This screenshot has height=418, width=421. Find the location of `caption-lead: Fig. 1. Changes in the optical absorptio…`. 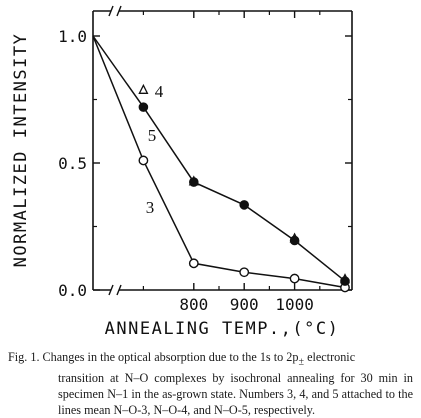

caption-lead: Fig. 1. Changes in the optical absorptio… is located at coordinates (153, 357).